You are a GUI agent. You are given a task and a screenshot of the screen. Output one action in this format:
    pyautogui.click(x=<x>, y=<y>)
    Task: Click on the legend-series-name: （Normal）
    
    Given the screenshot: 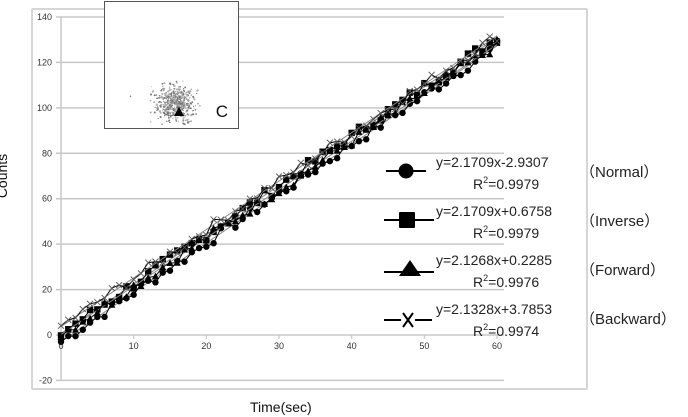 What is the action you would take?
    pyautogui.click(x=619, y=172)
    